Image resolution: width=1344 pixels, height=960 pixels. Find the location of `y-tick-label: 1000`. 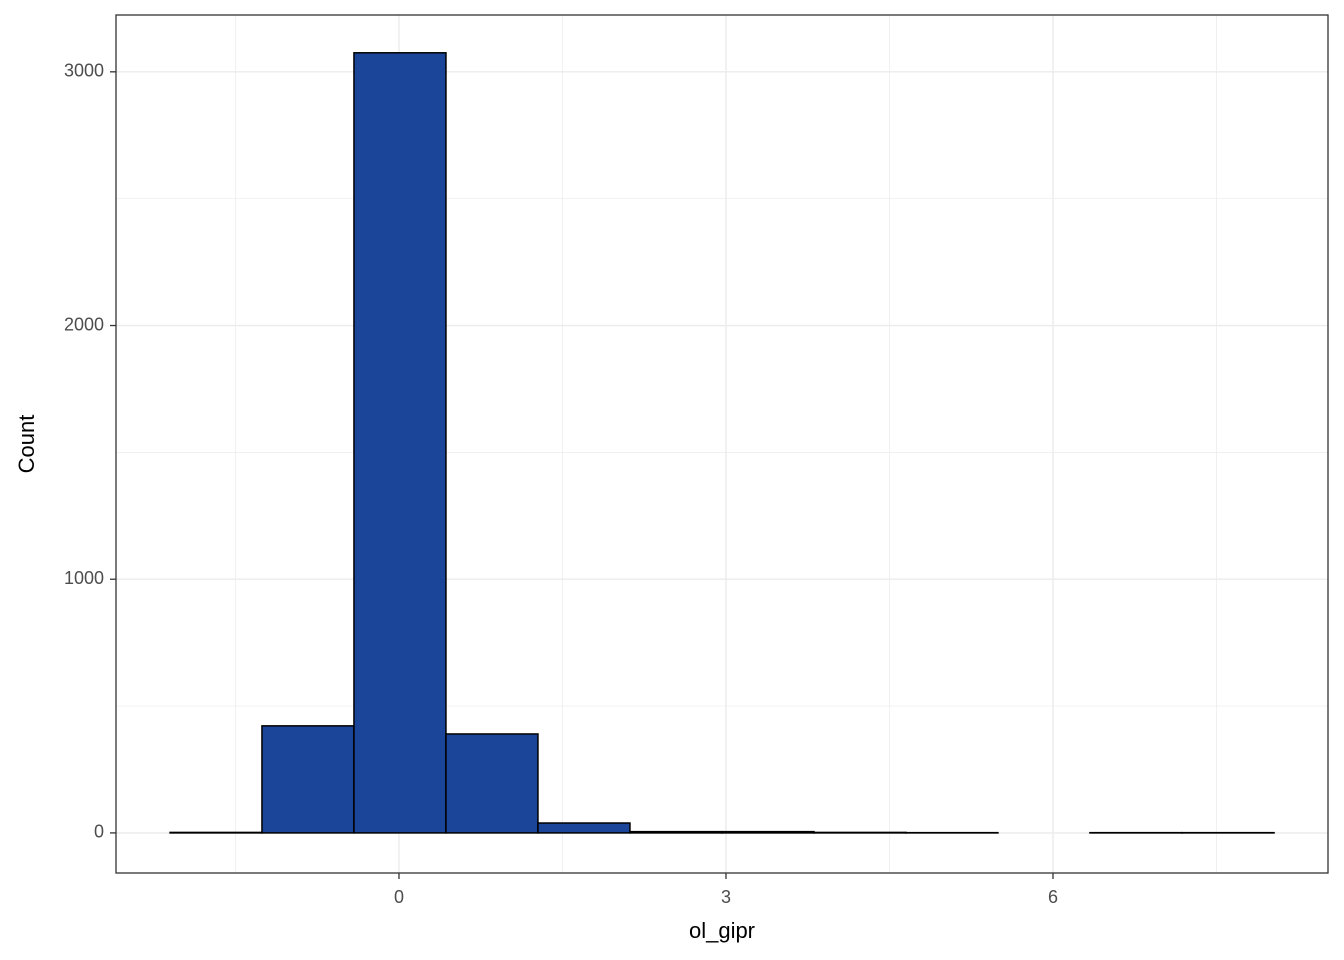

y-tick-label: 1000 is located at coordinates (84, 578).